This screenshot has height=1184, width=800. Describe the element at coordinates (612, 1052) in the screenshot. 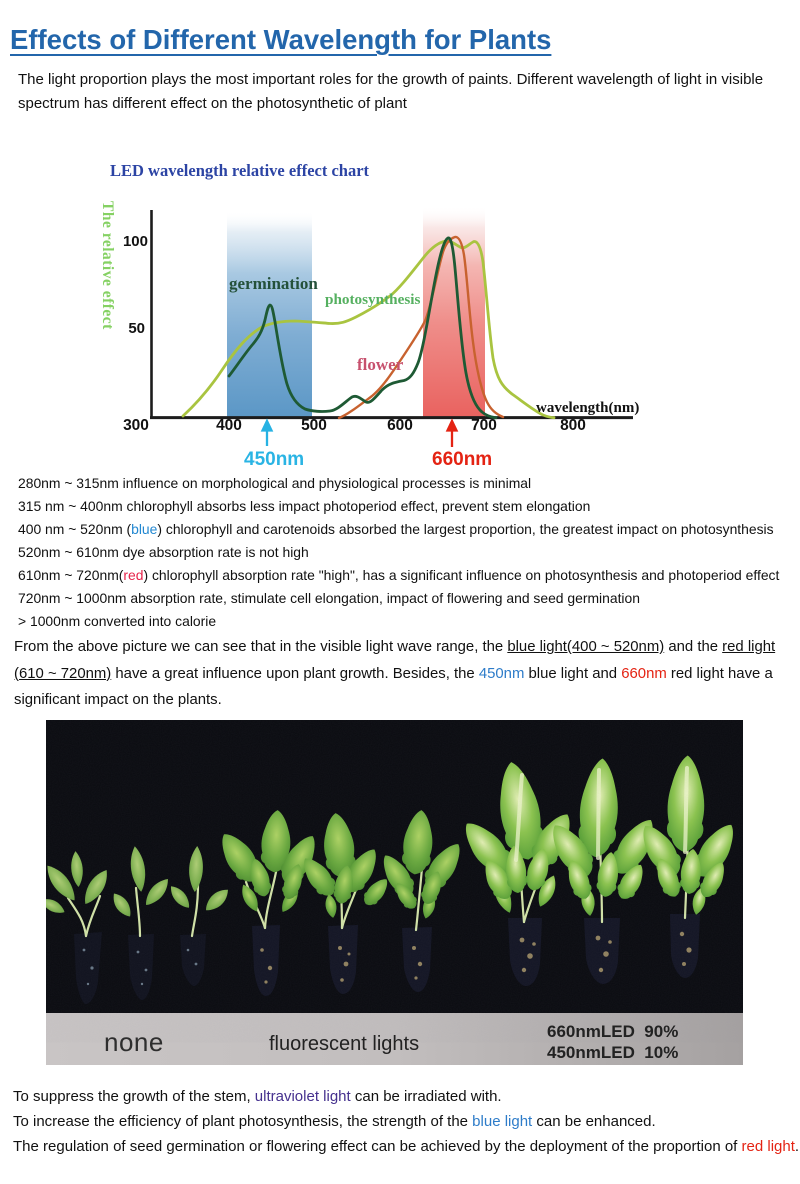

I see `svg-text: 450nmLED 10%` at that location.